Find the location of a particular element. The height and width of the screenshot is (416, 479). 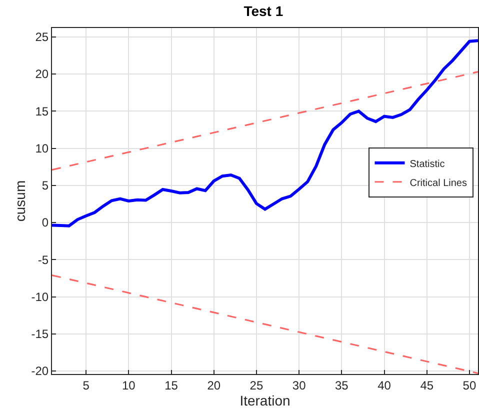

y-axis-title: cusum is located at coordinates (20, 201).